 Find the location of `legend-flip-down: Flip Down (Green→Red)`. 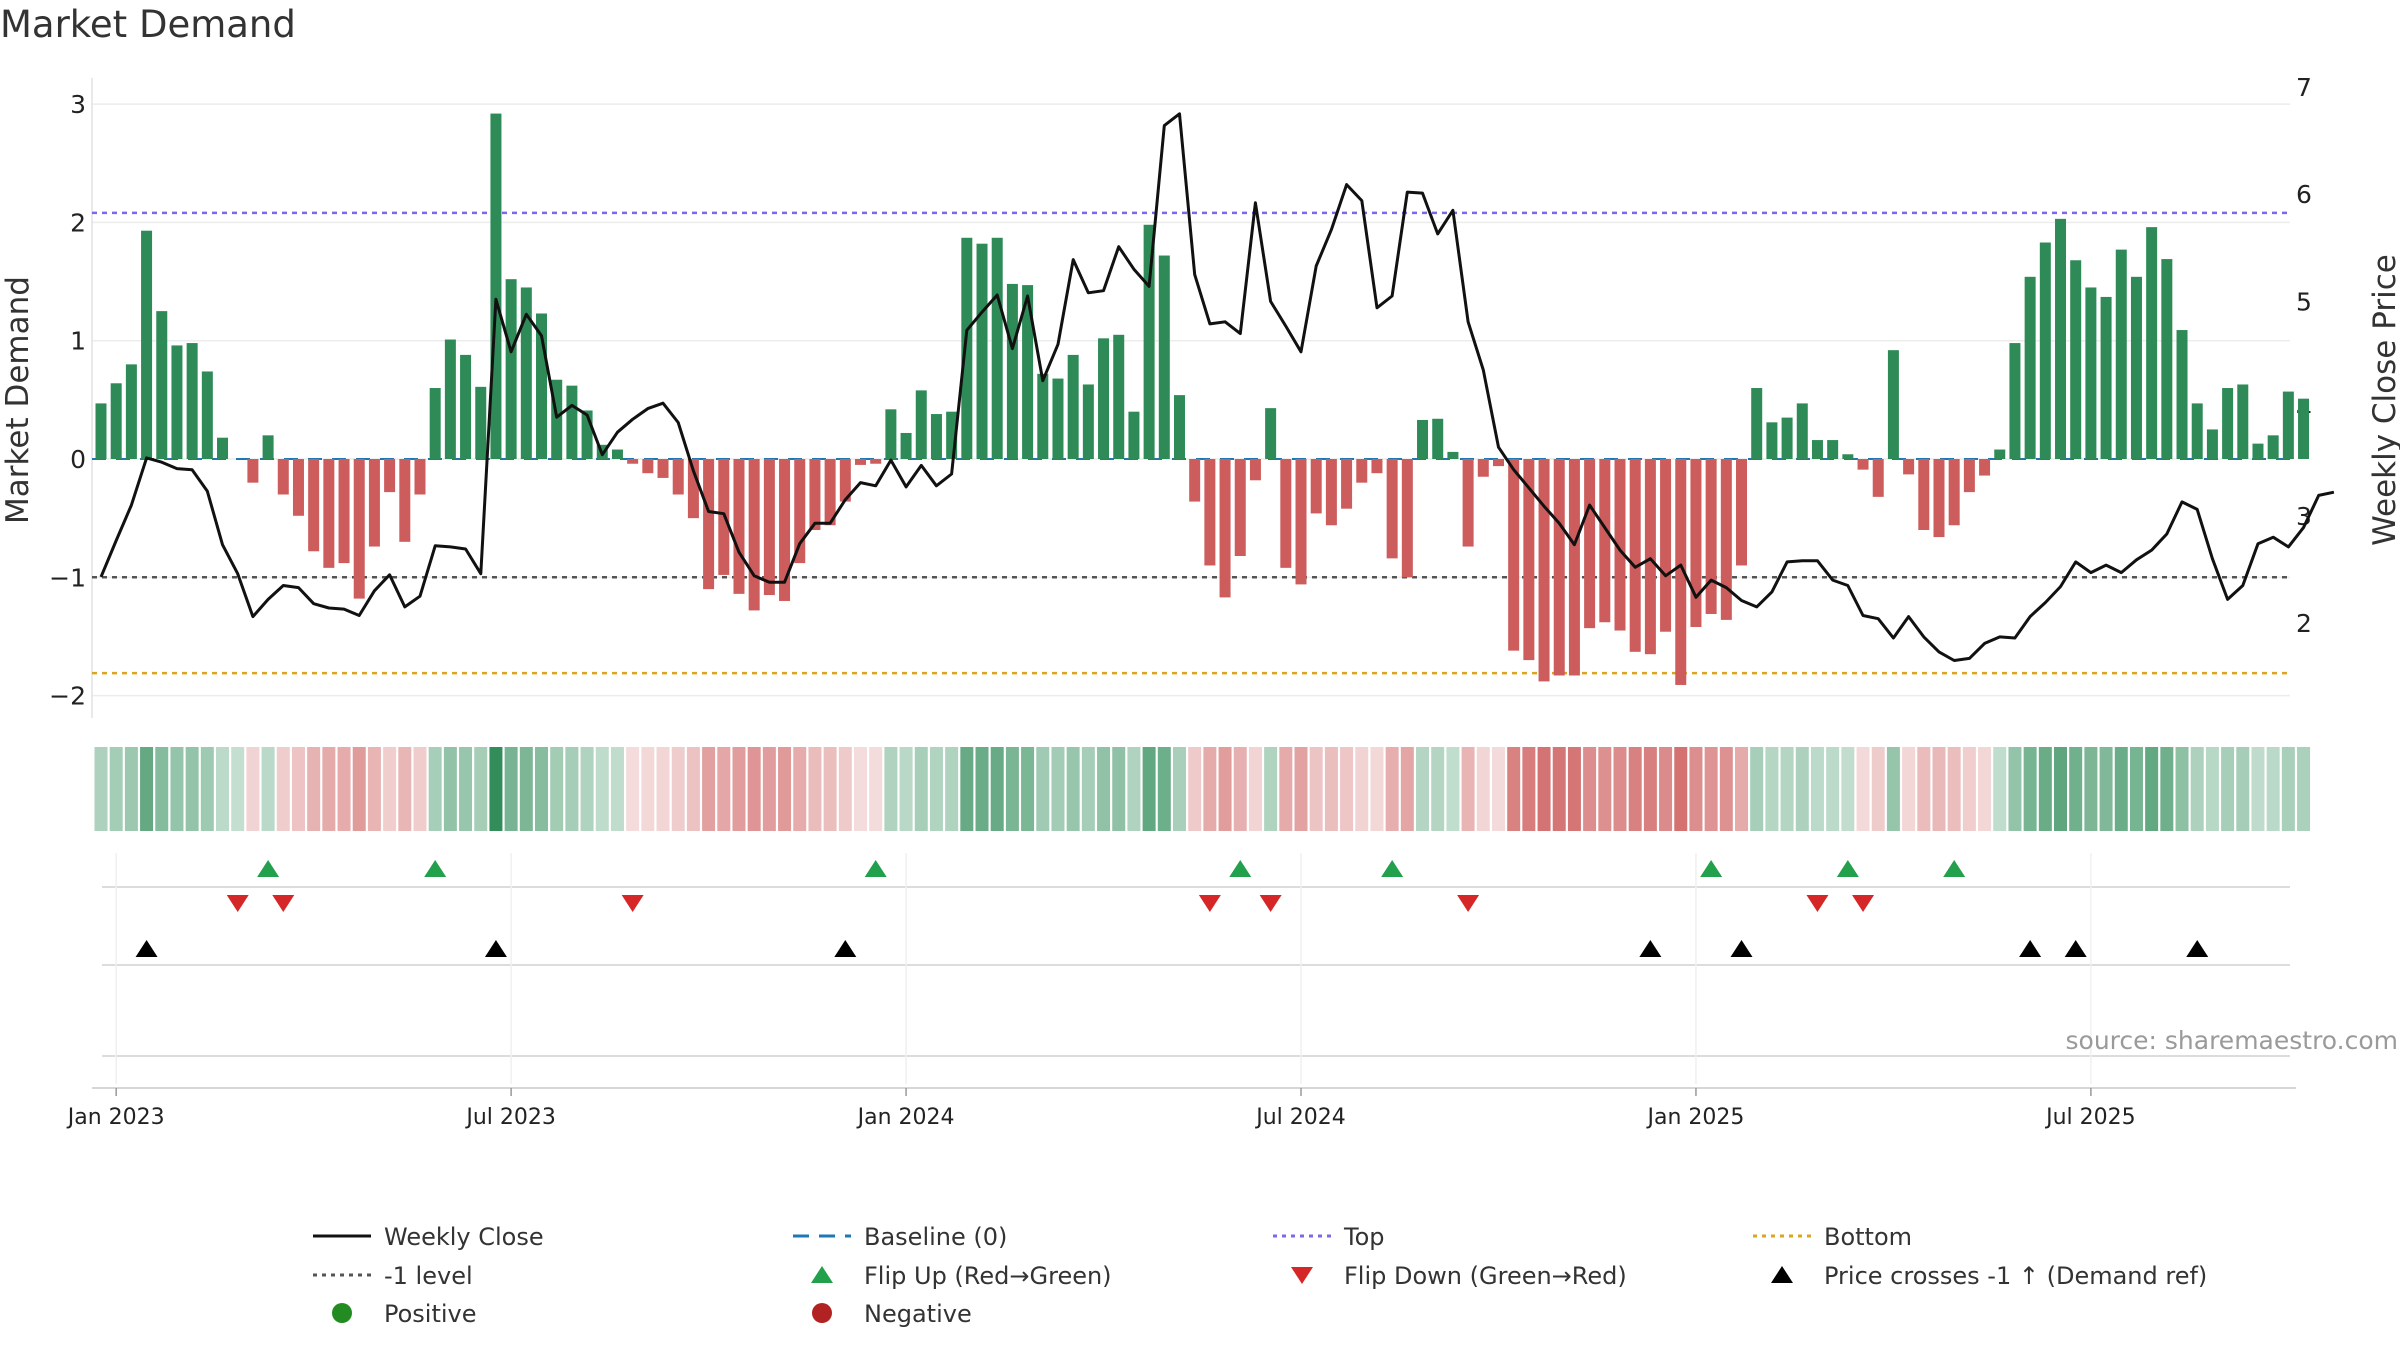

legend-flip-down: Flip Down (Green→Red) is located at coordinates (1485, 1276).